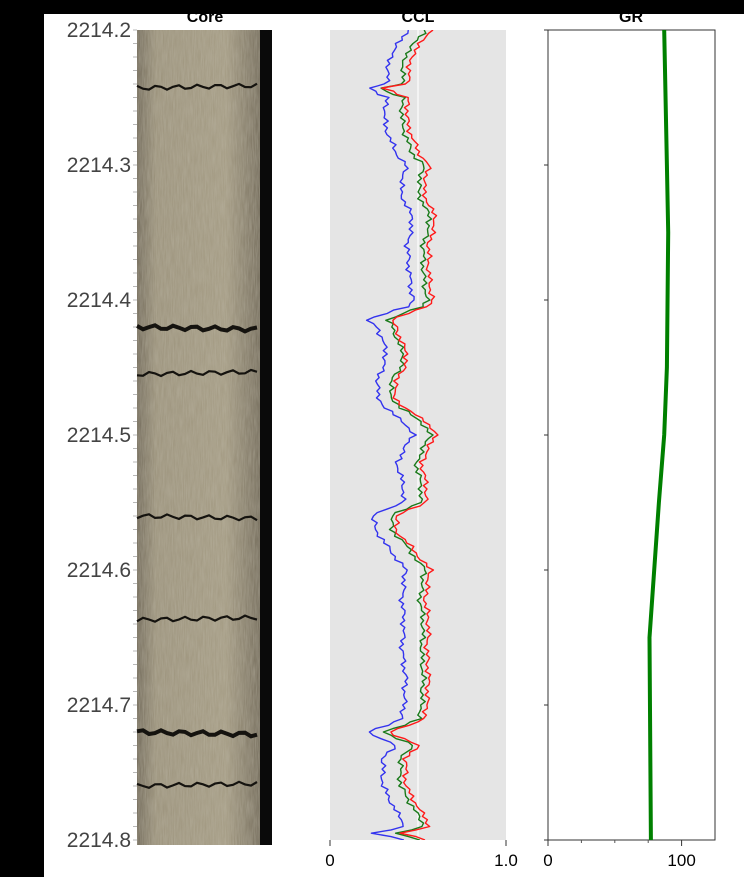 The height and width of the screenshot is (877, 744). Describe the element at coordinates (547, 860) in the screenshot. I see `gr-x-tick-label-0: 0` at that location.